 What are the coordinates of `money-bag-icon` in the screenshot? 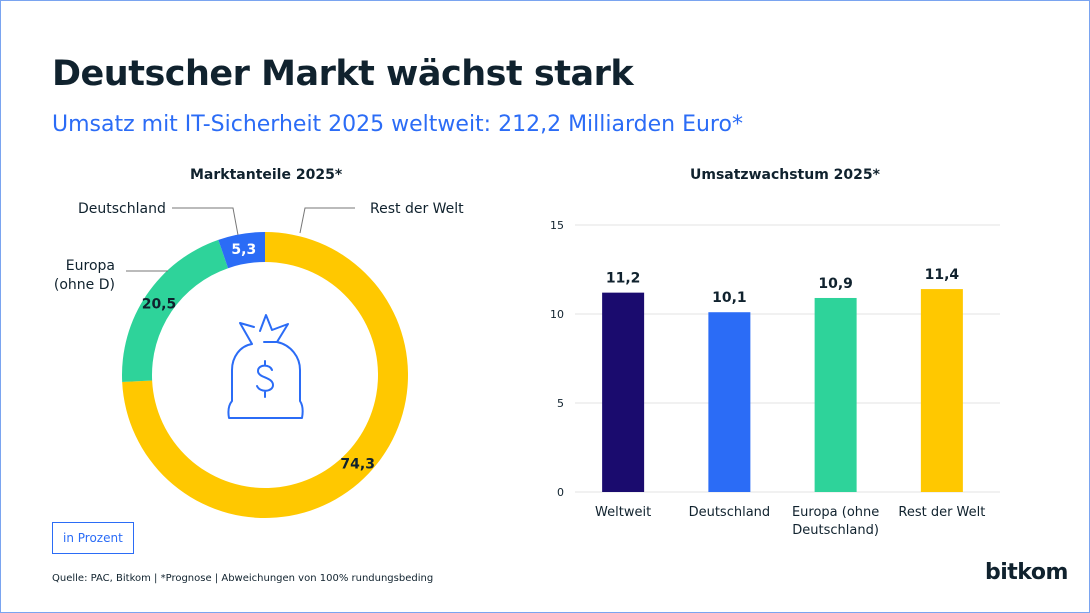 It's located at (265, 366).